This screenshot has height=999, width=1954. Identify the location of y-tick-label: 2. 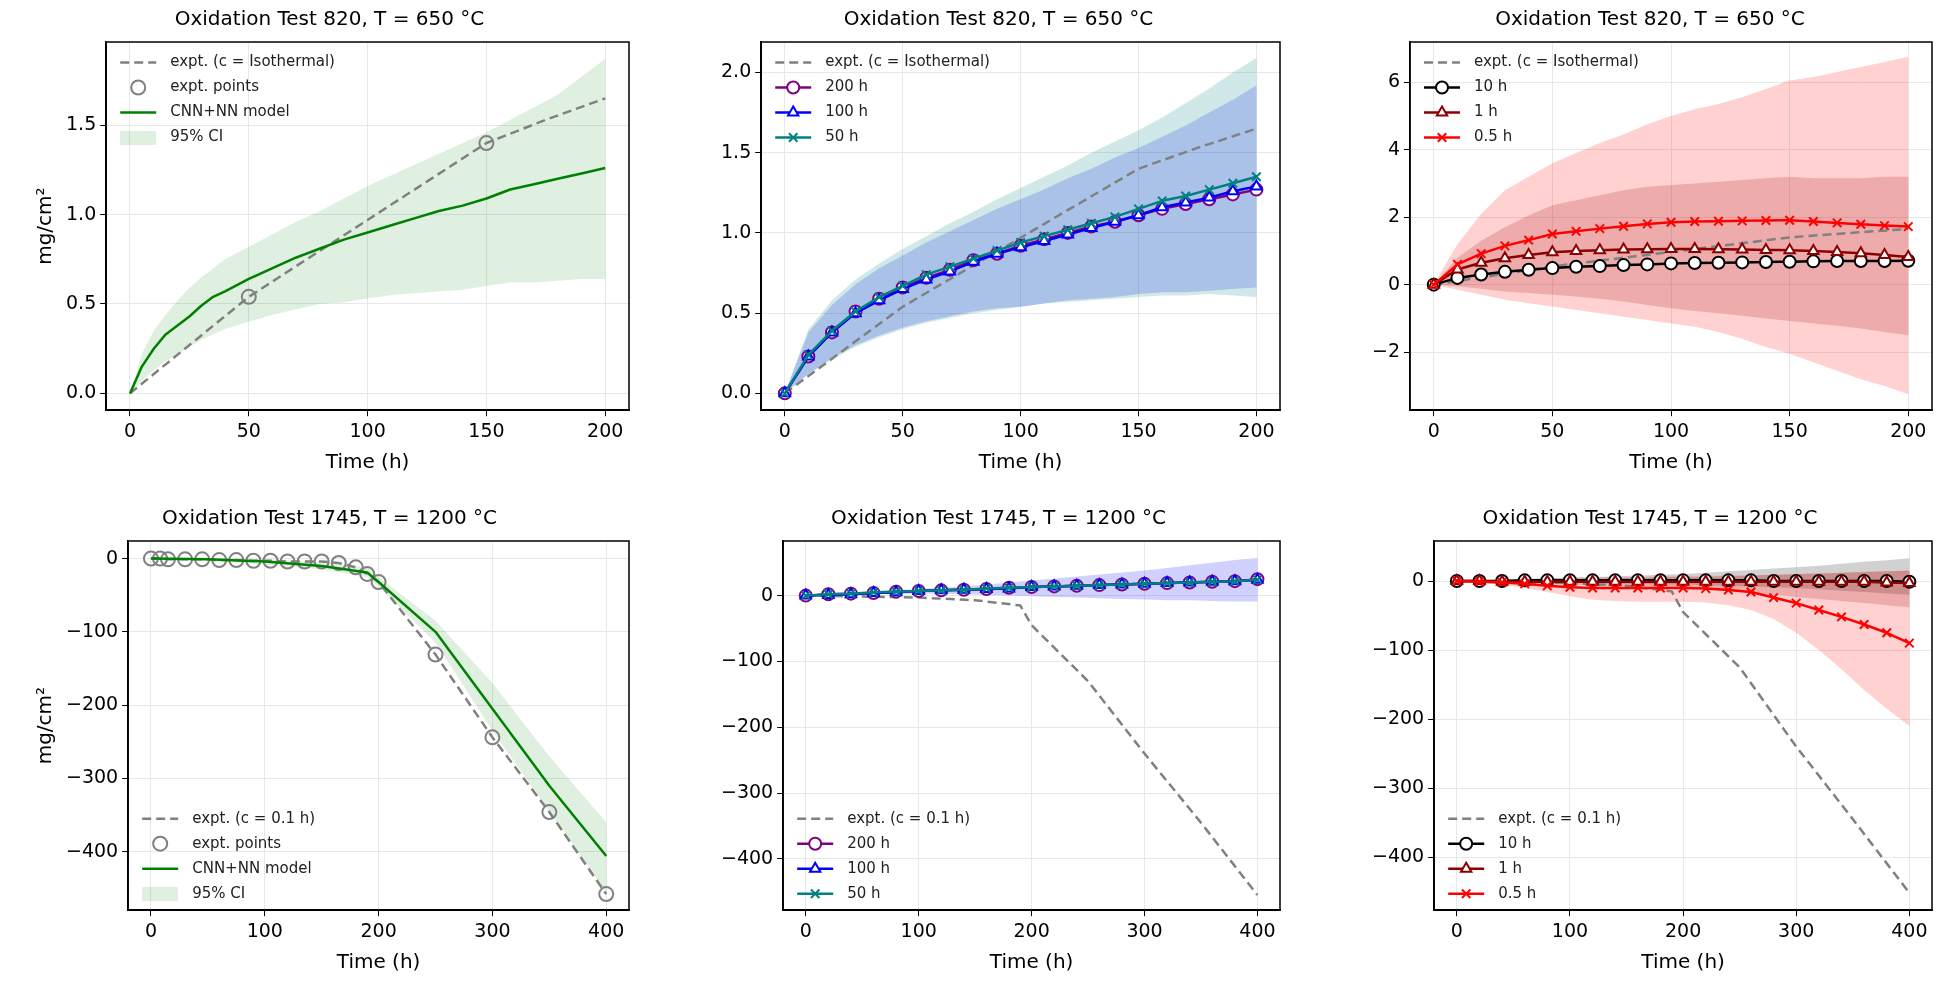
(1394, 215).